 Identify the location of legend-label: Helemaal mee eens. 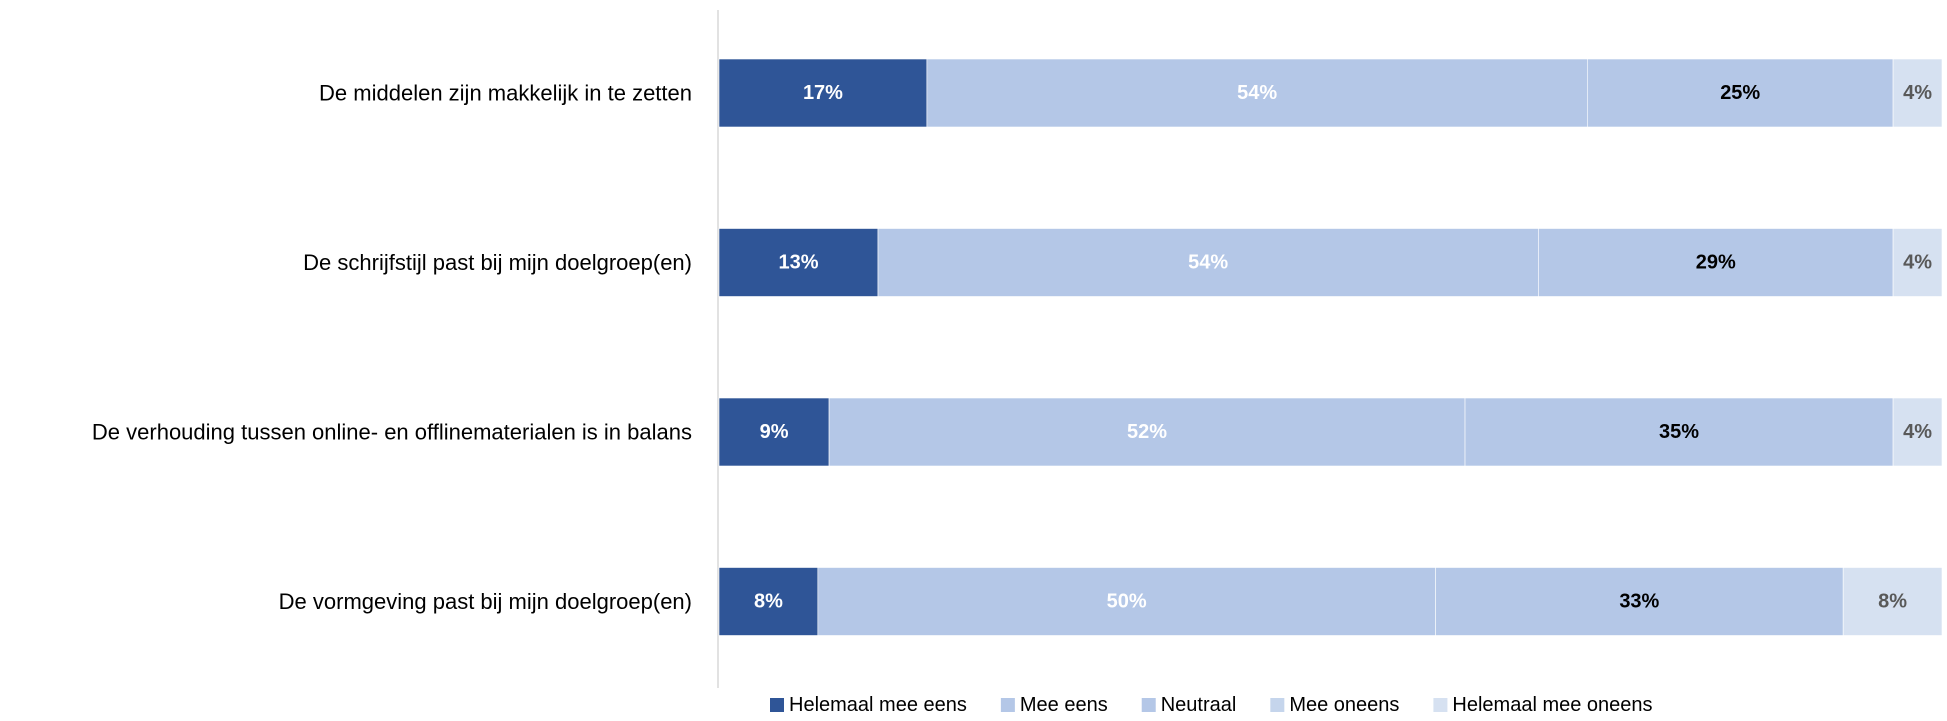
(878, 705).